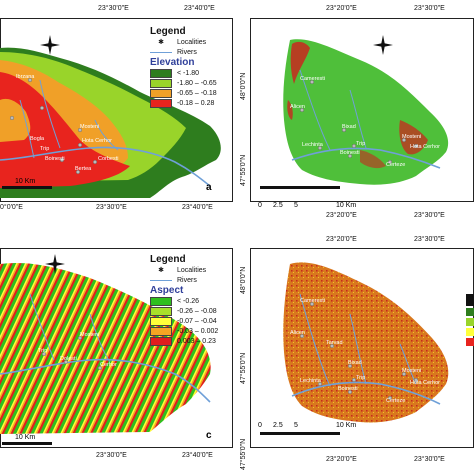 Image resolution: width=474 pixels, height=474 pixels. What do you see at coordinates (182, 270) in the screenshot?
I see `legend-localities: ✱ Localities` at bounding box center [182, 270].